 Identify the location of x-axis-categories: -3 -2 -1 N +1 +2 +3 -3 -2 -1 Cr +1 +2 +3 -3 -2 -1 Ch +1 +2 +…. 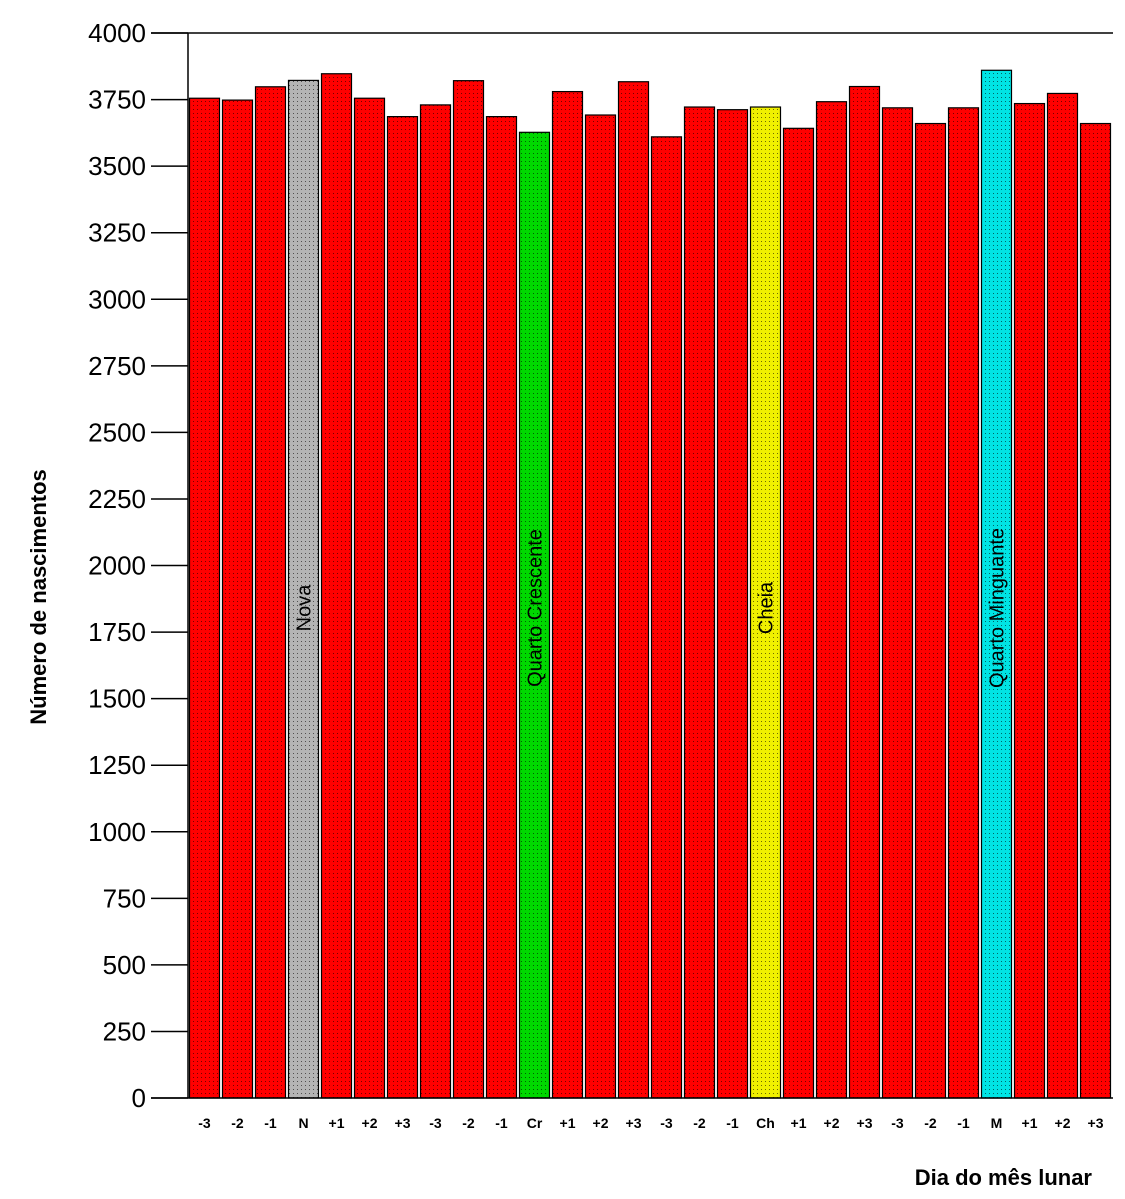
(650, 1123).